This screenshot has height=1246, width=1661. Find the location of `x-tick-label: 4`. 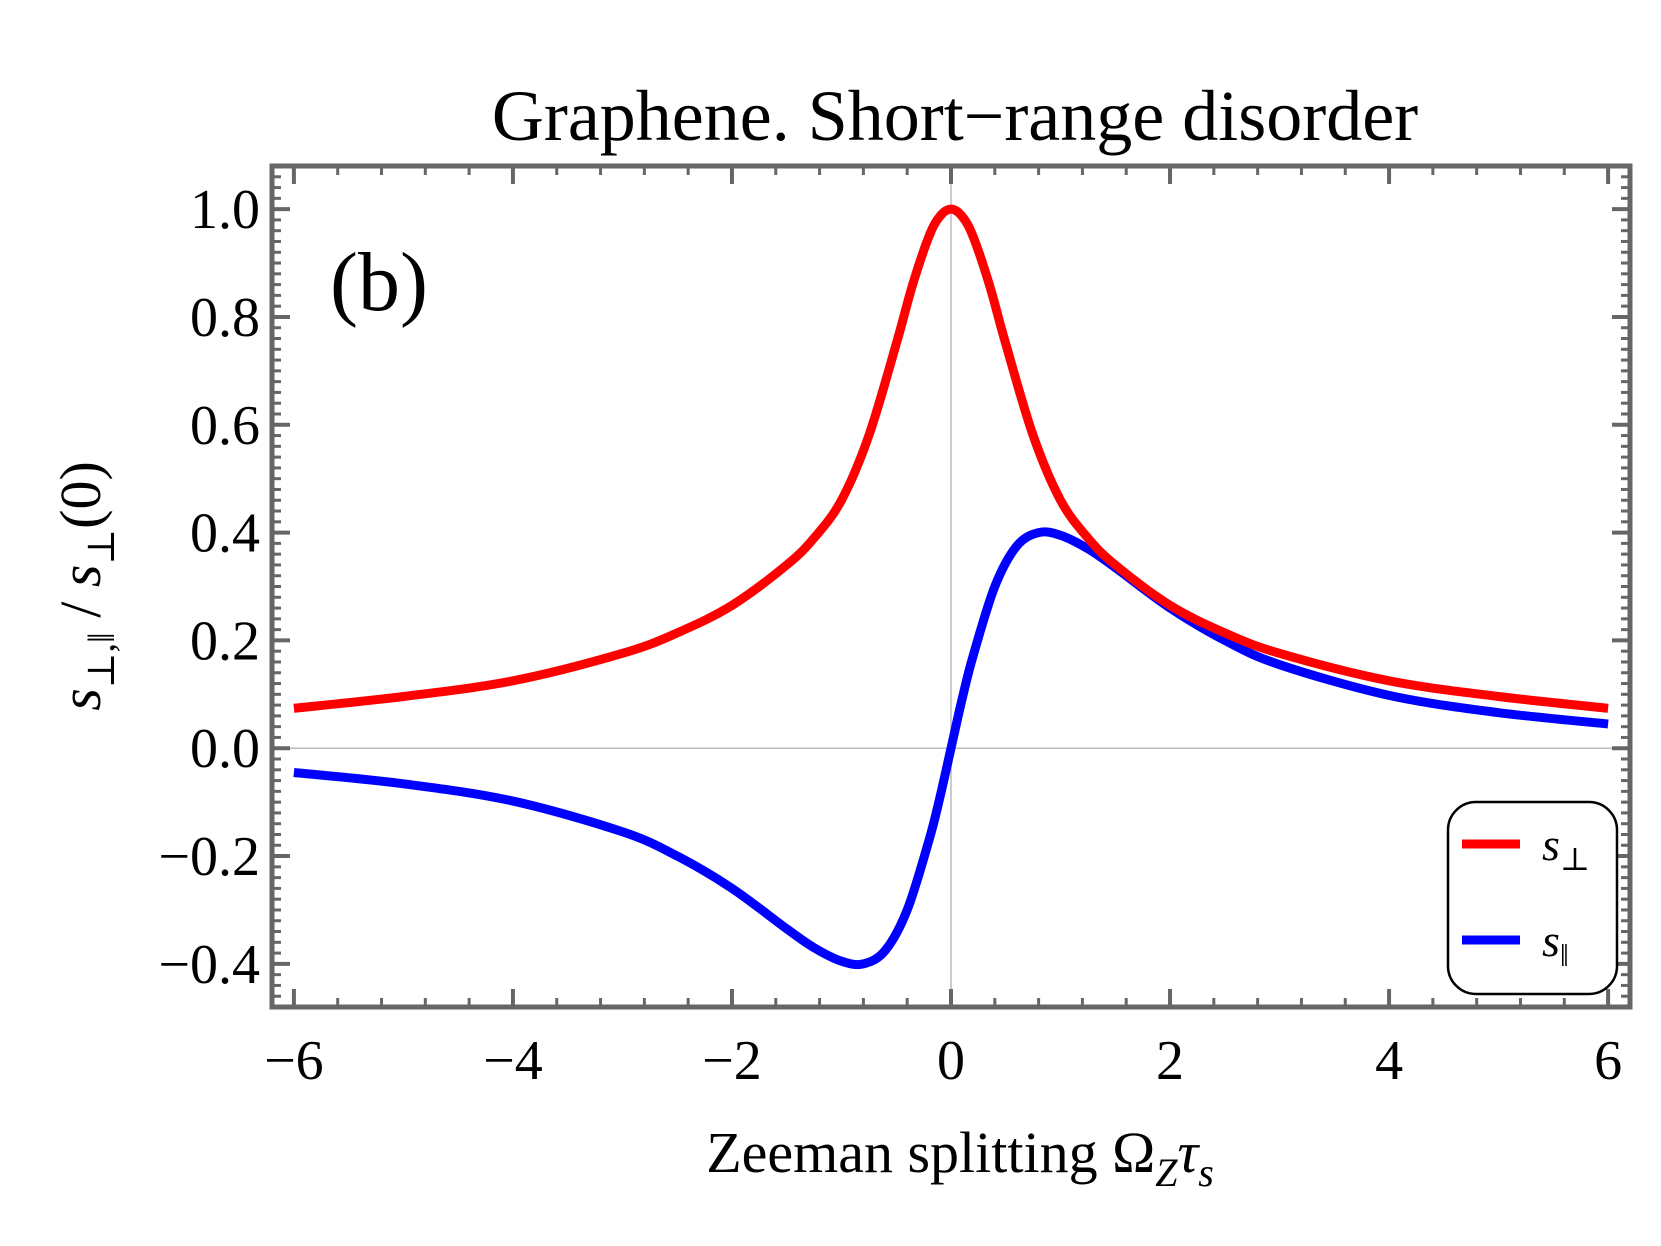

x-tick-label: 4 is located at coordinates (1389, 1061).